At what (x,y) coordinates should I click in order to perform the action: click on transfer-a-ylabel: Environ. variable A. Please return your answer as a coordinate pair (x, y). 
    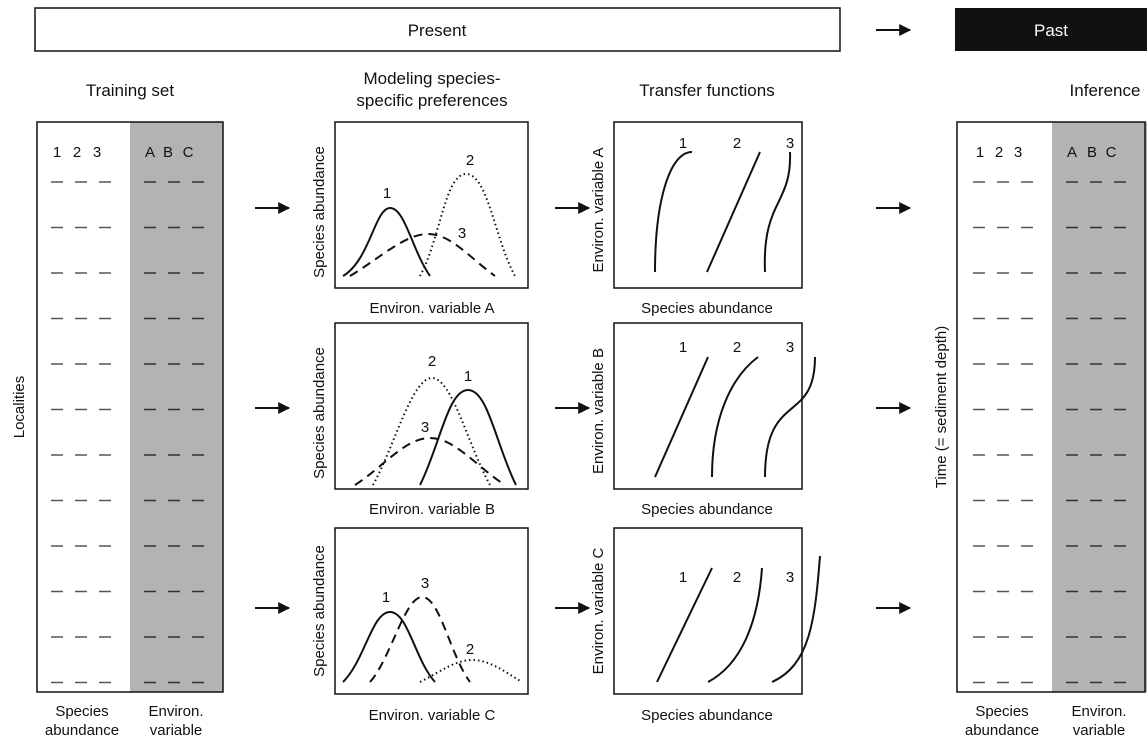
    Looking at the image, I should click on (598, 209).